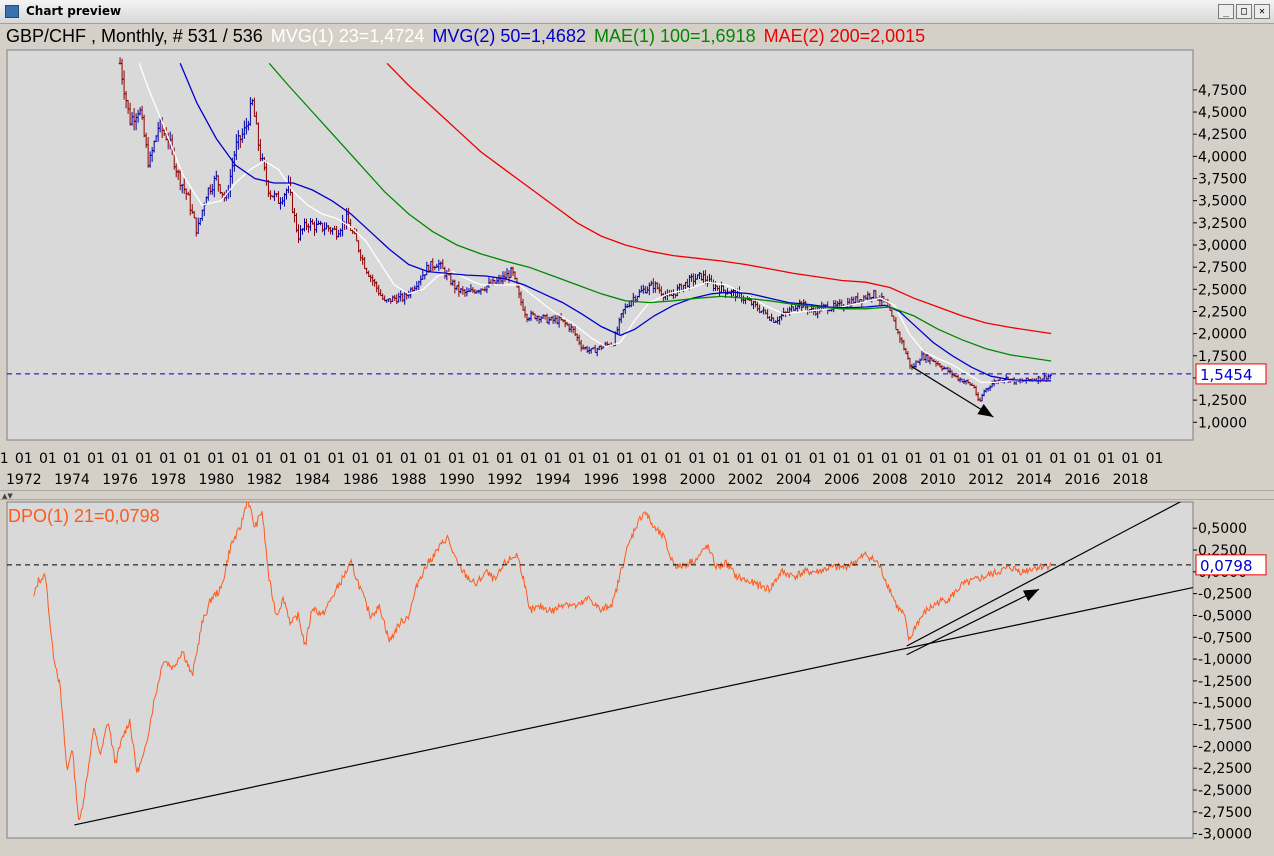 Image resolution: width=1274 pixels, height=856 pixels. What do you see at coordinates (637, 495) in the screenshot?
I see `pane-splitter: ▲▼` at bounding box center [637, 495].